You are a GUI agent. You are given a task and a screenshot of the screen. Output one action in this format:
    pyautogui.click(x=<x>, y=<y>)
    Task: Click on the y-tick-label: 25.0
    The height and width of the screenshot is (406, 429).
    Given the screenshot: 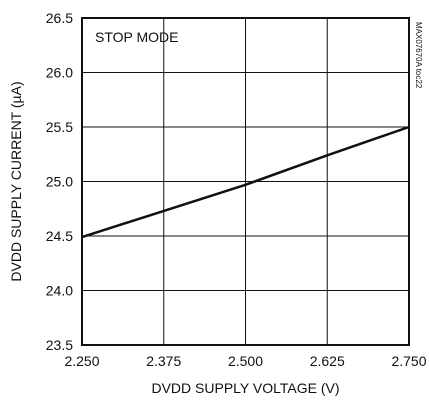 What is the action you would take?
    pyautogui.click(x=59, y=182)
    